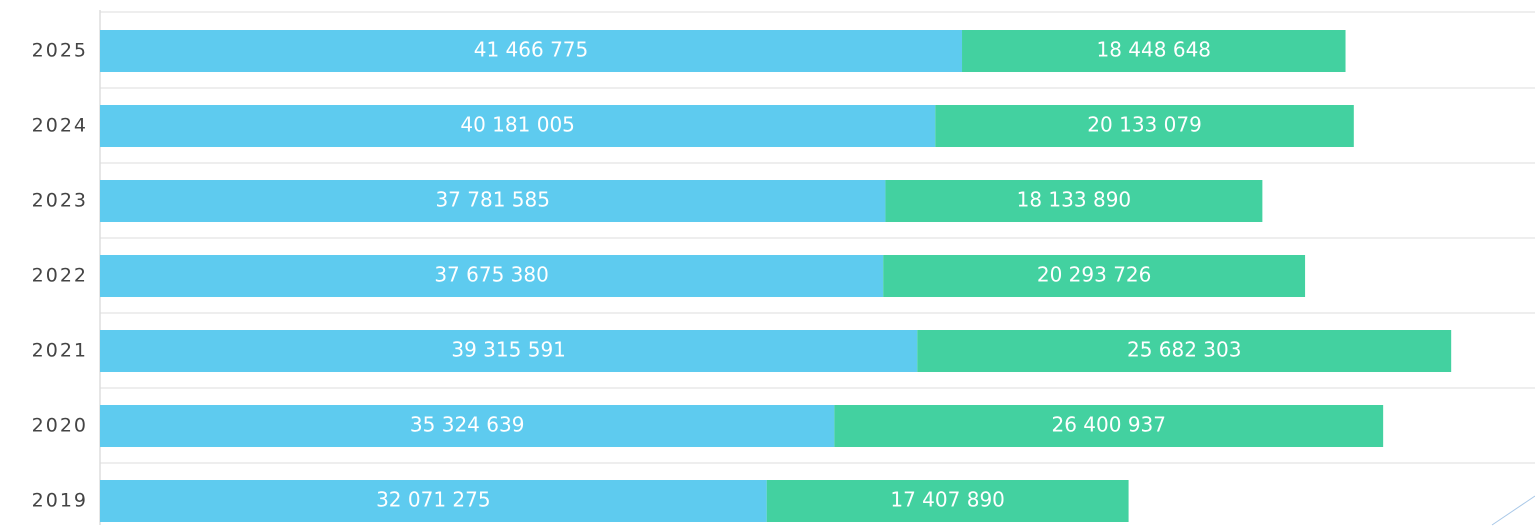 The image size is (1535, 531). I want to click on data-label: 37 781 585, so click(492, 200).